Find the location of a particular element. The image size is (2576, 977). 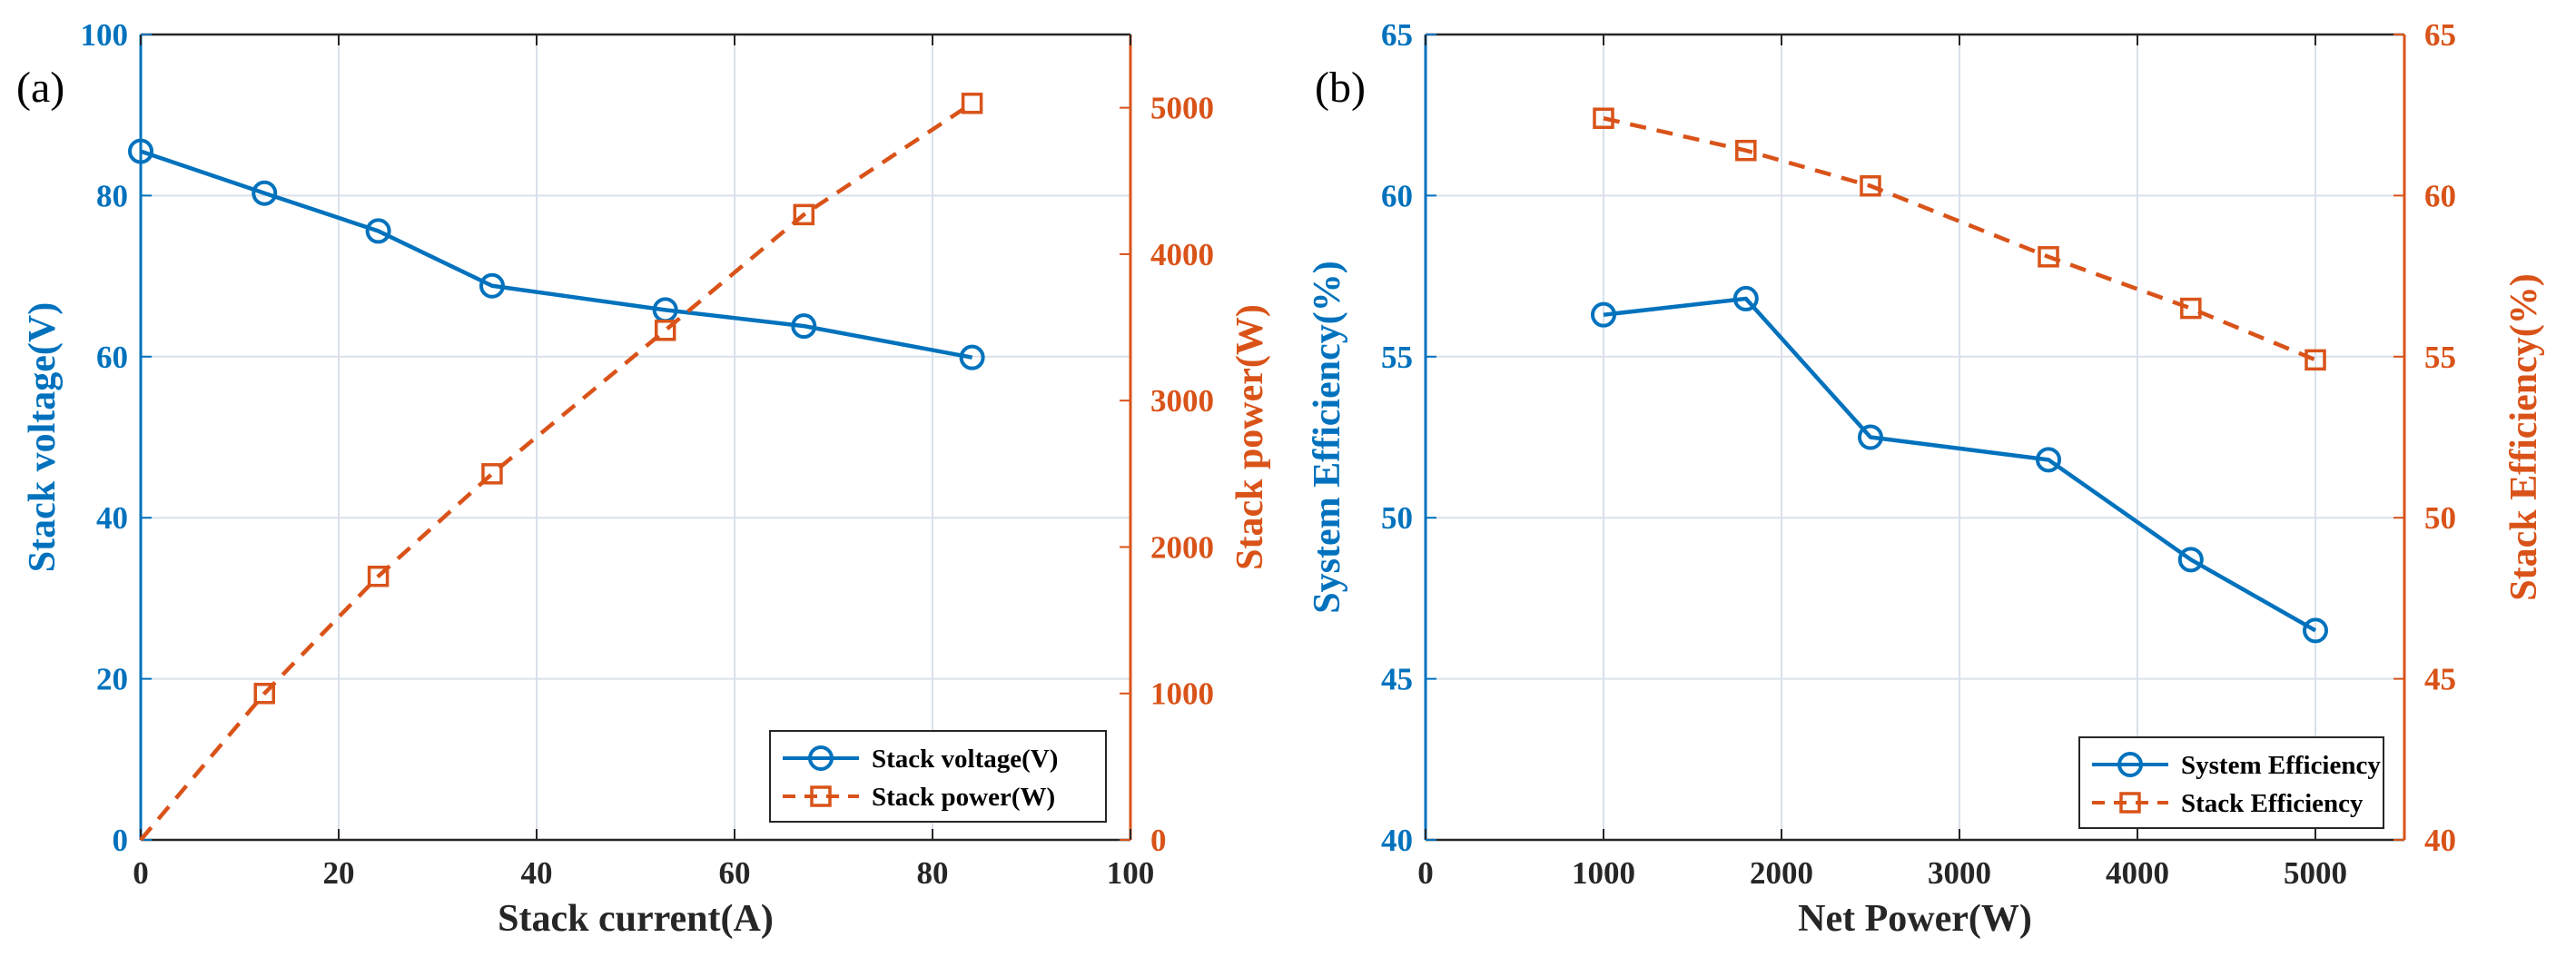

y-left-axis-label: Stack voltage(V) is located at coordinates (43, 437).